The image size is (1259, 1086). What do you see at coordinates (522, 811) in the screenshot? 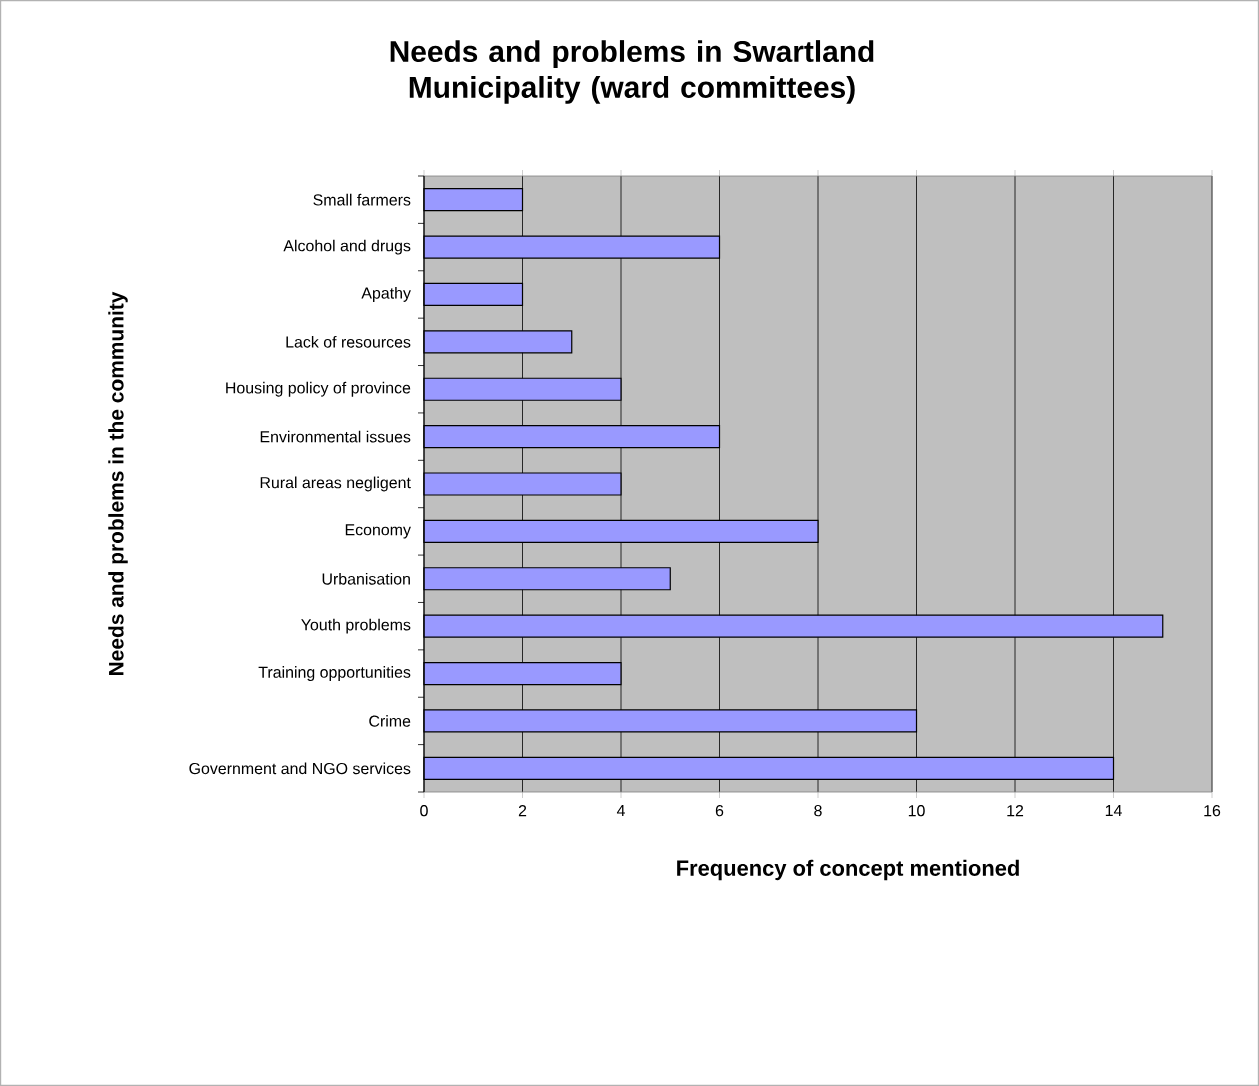
I see `x-tick-label: 2` at bounding box center [522, 811].